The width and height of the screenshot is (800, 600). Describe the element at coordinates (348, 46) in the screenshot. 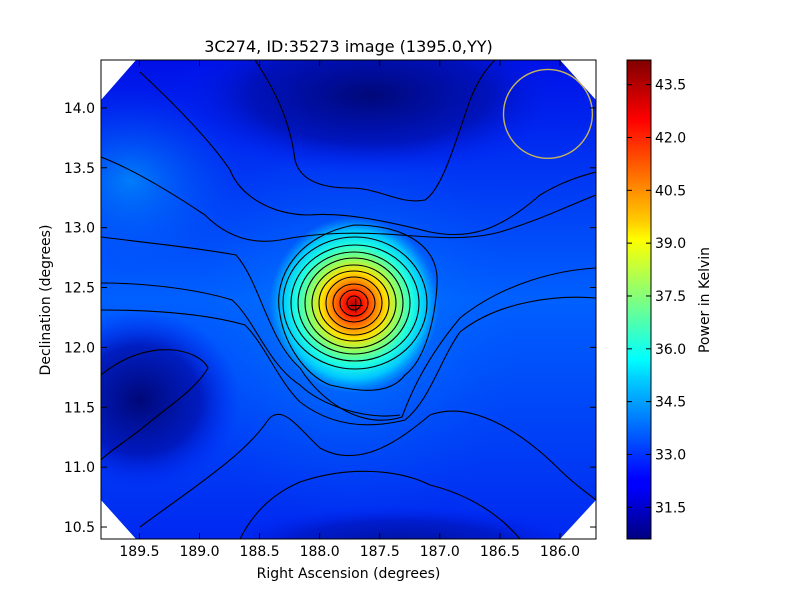

I see `chart-title: 3C274, ID:35273 image (1395.0,YY)` at that location.